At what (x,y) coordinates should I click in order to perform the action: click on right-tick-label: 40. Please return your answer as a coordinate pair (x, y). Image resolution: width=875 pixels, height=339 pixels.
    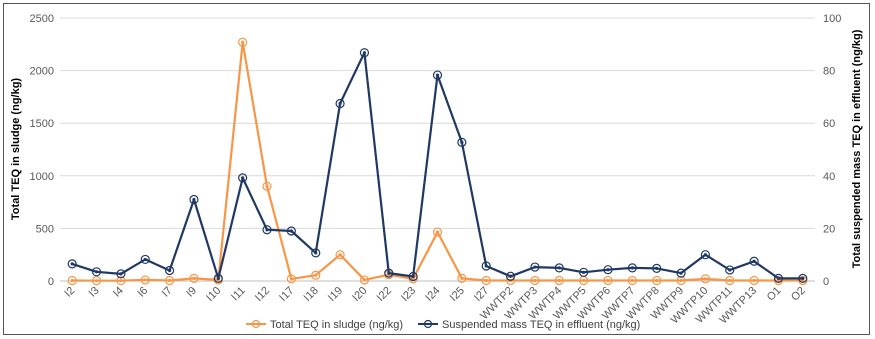
    Looking at the image, I should click on (829, 177).